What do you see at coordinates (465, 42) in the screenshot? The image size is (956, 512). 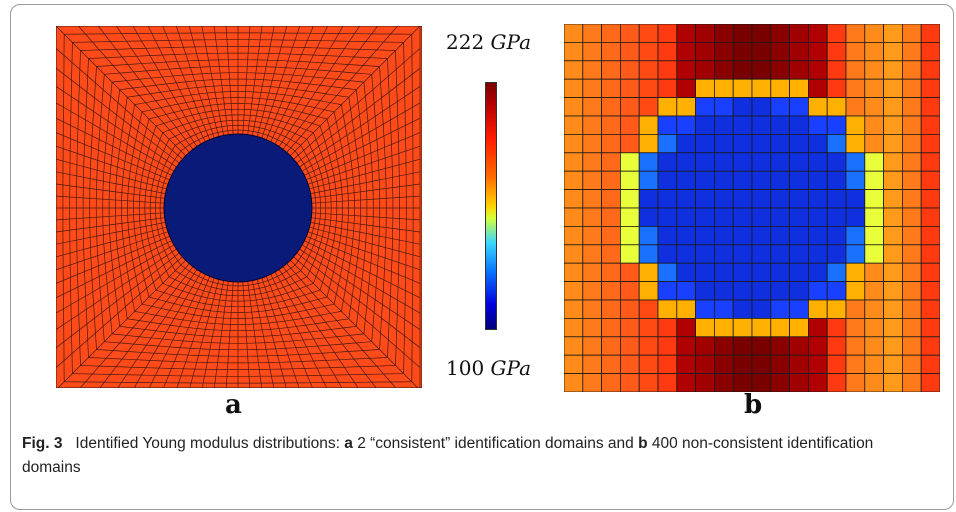 I see `colorbar-max-value: 222` at bounding box center [465, 42].